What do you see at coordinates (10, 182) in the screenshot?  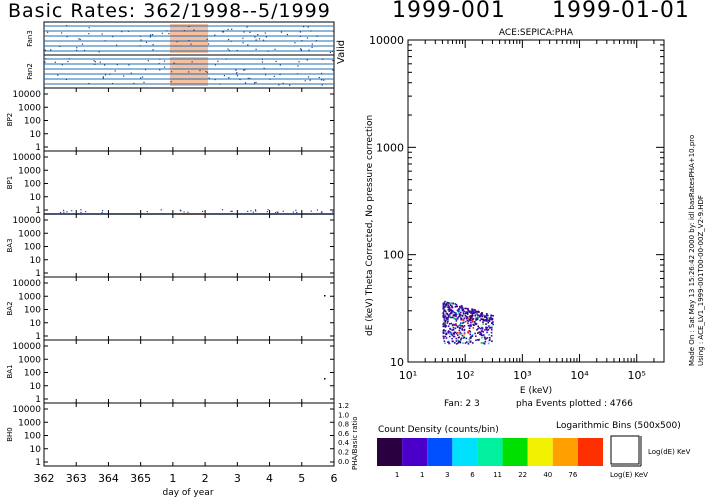 I see `panel-label: BP1` at bounding box center [10, 182].